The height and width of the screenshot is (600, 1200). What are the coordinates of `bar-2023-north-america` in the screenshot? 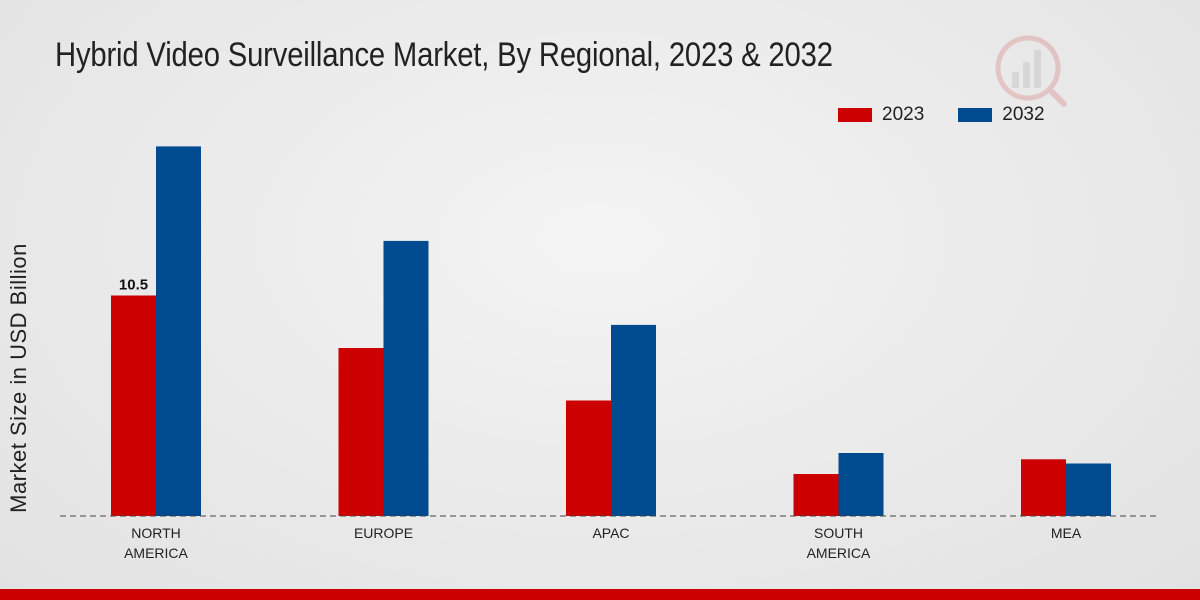 It's located at (133, 405).